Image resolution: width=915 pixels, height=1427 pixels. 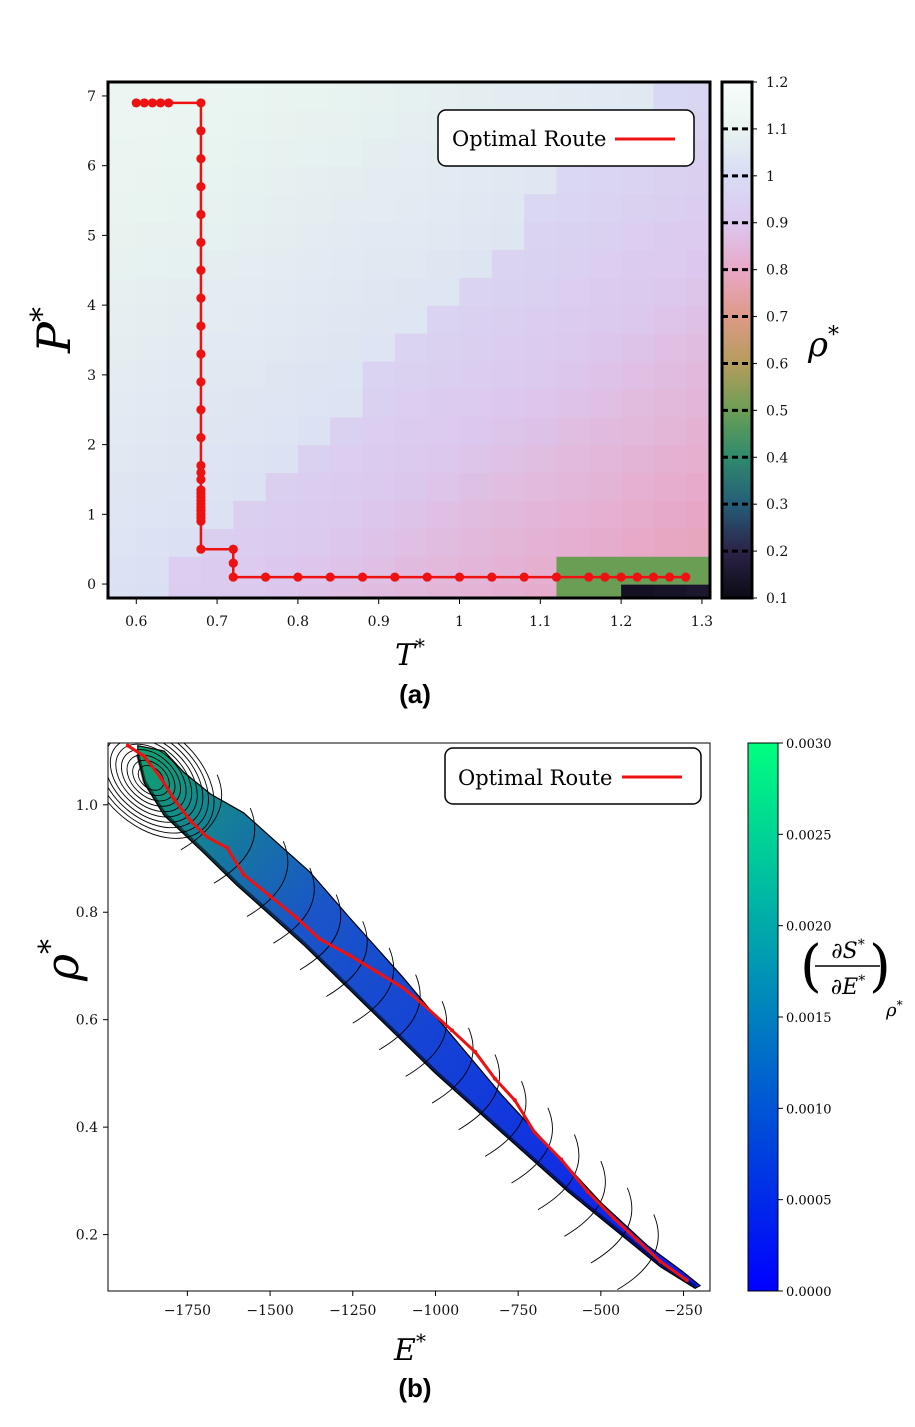 What do you see at coordinates (87, 1236) in the screenshot?
I see `y-tick-label-b: 0.2` at bounding box center [87, 1236].